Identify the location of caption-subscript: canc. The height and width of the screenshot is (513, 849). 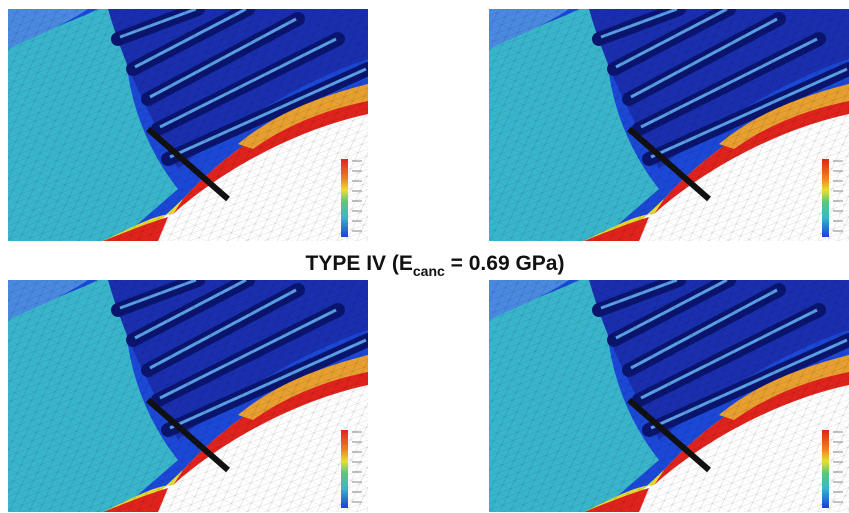
(429, 271).